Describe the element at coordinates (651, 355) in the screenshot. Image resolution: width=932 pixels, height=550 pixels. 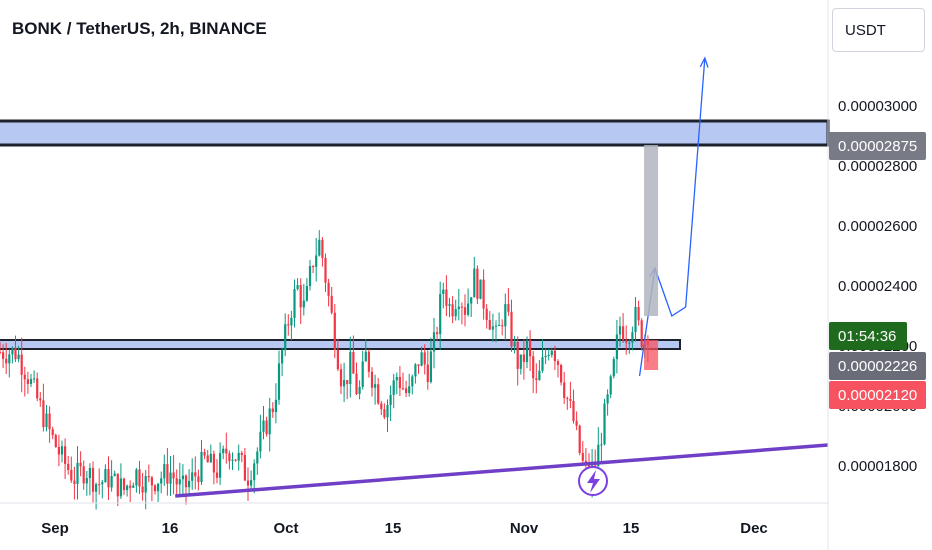
I see `stop-measure-bar` at that location.